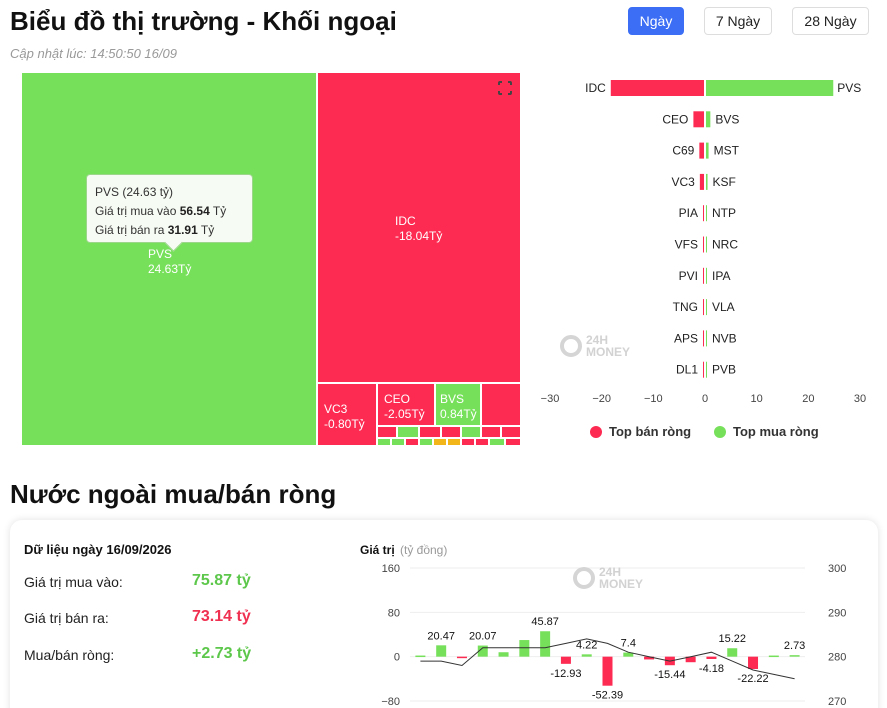 The image size is (887, 708). I want to click on net-value-label: Mua/bán ròng:, so click(69, 655).